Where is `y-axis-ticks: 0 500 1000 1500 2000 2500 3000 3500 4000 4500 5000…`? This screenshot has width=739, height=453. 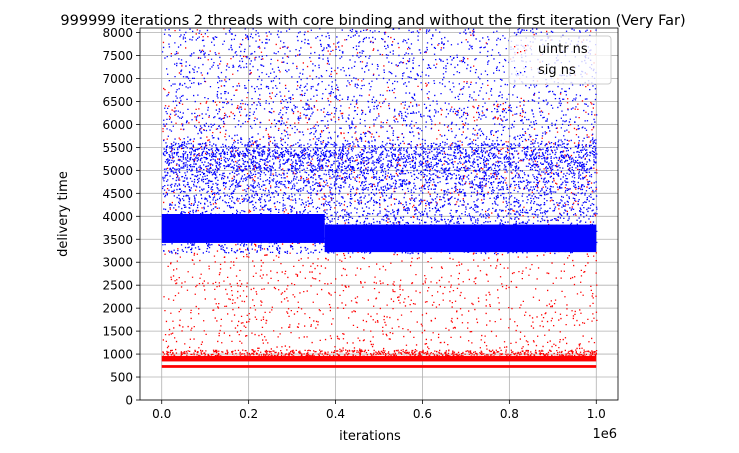
y-axis-ticks: 0 500 1000 1500 2000 2500 3000 3500 4000 4500 5000… is located at coordinates (121, 217).